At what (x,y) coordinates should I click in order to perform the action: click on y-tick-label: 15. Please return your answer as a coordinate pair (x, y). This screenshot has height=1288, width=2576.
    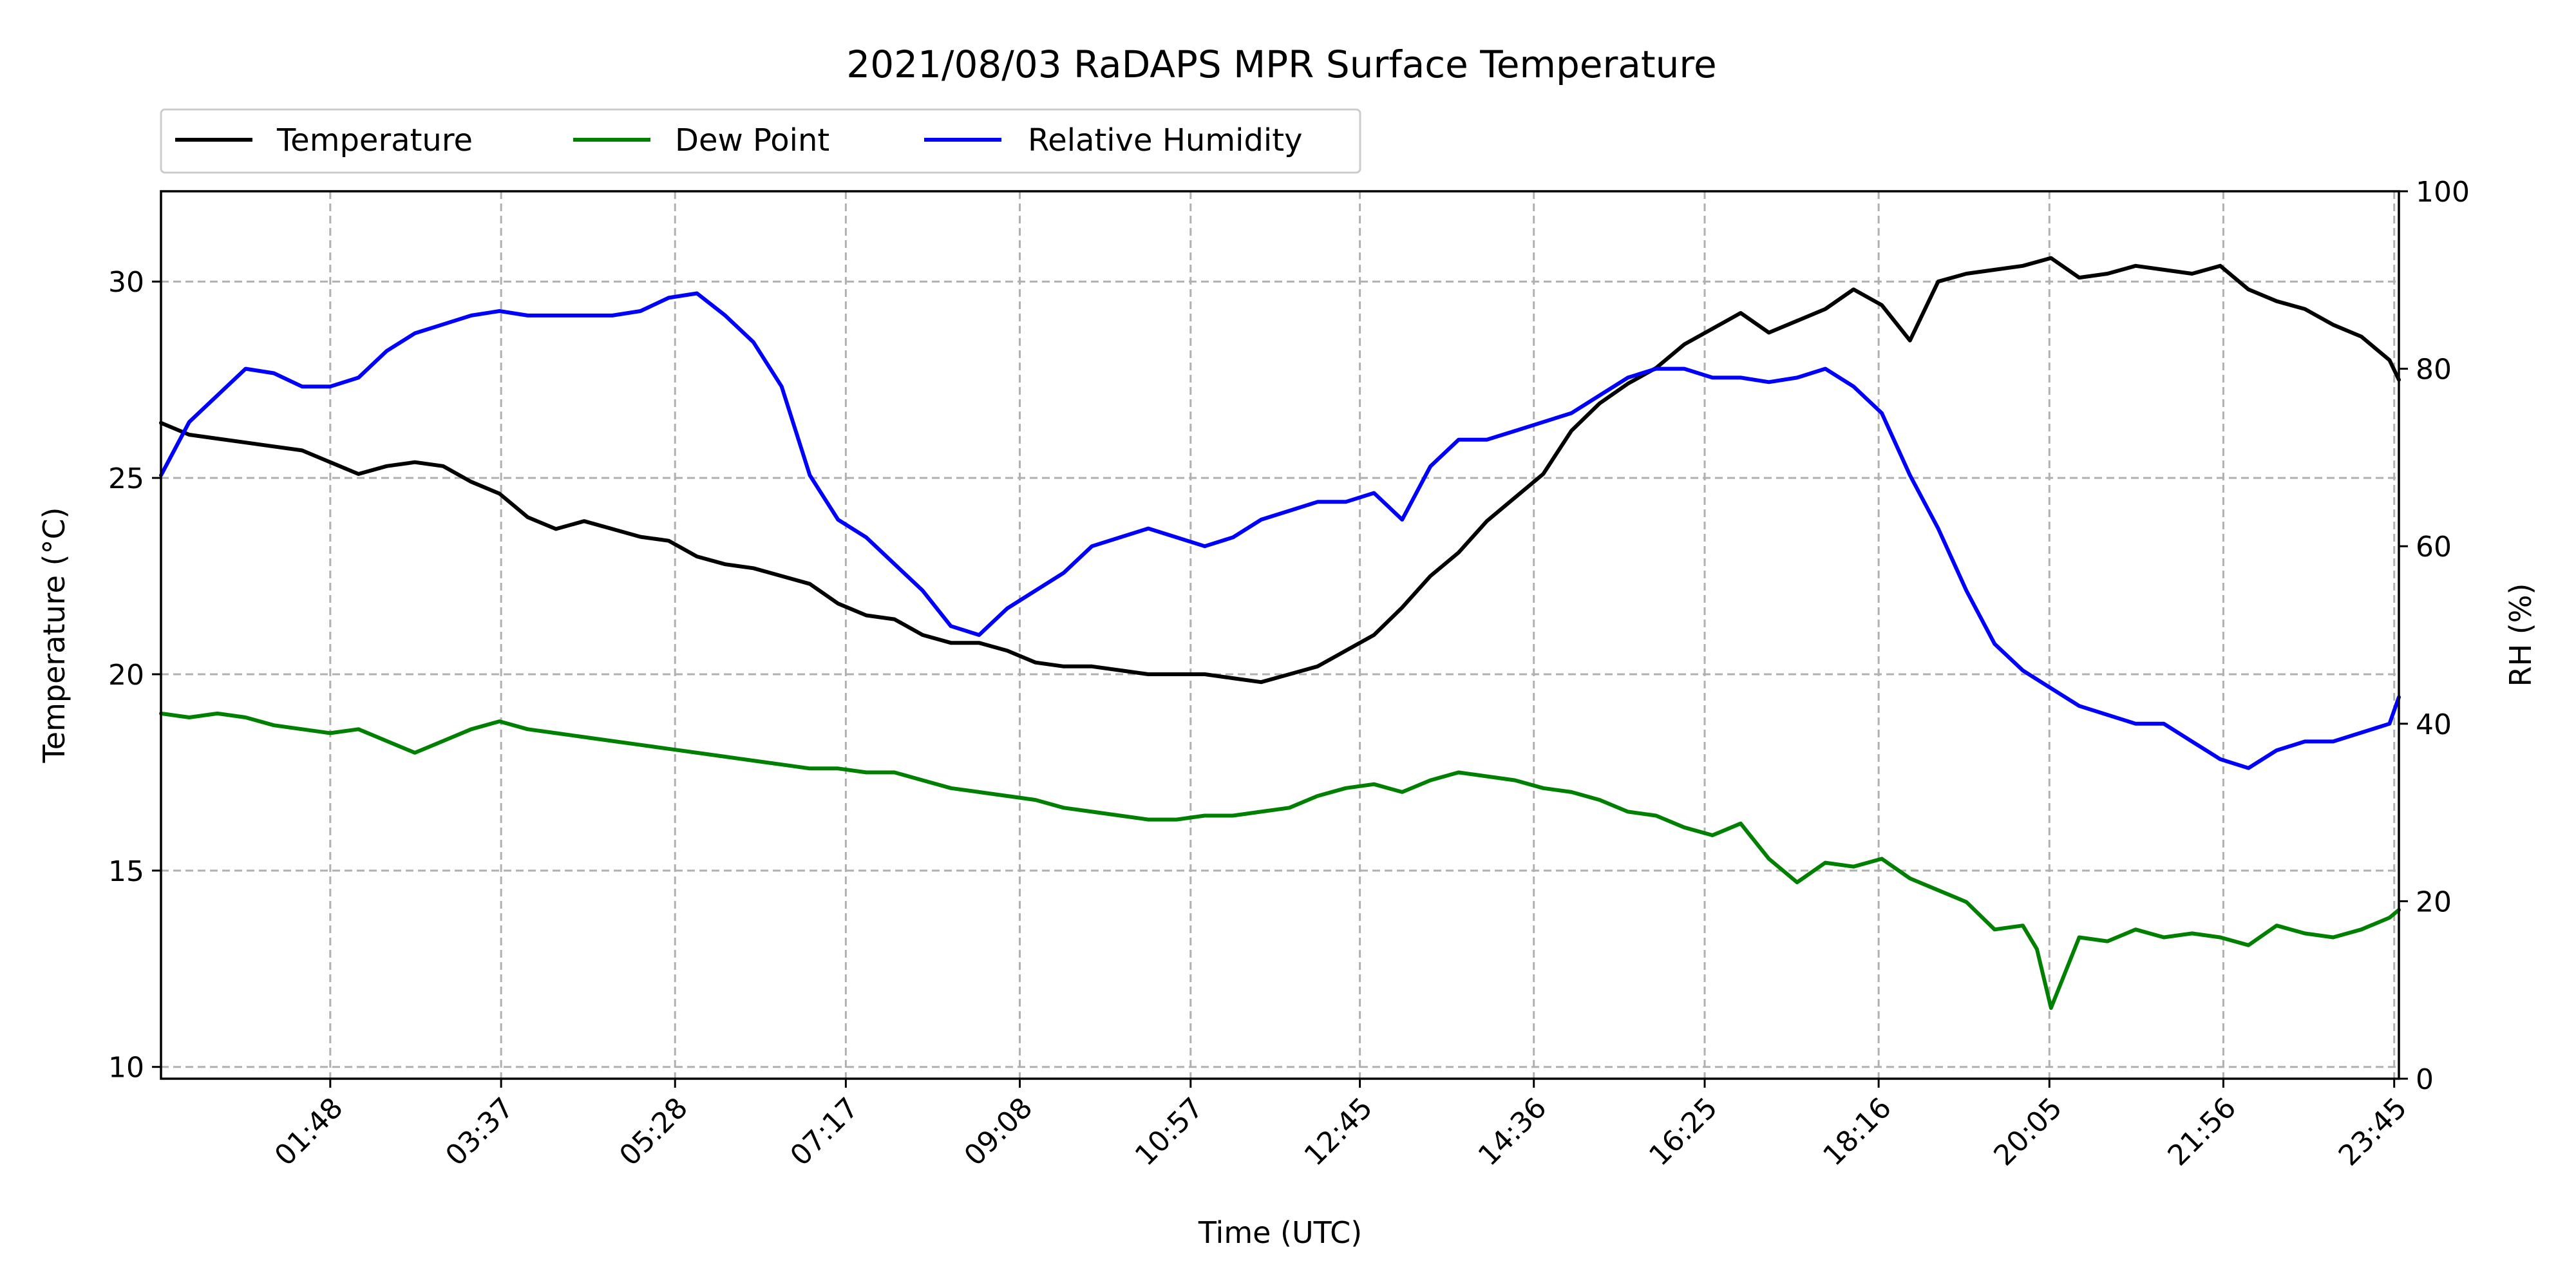
    Looking at the image, I should click on (126, 872).